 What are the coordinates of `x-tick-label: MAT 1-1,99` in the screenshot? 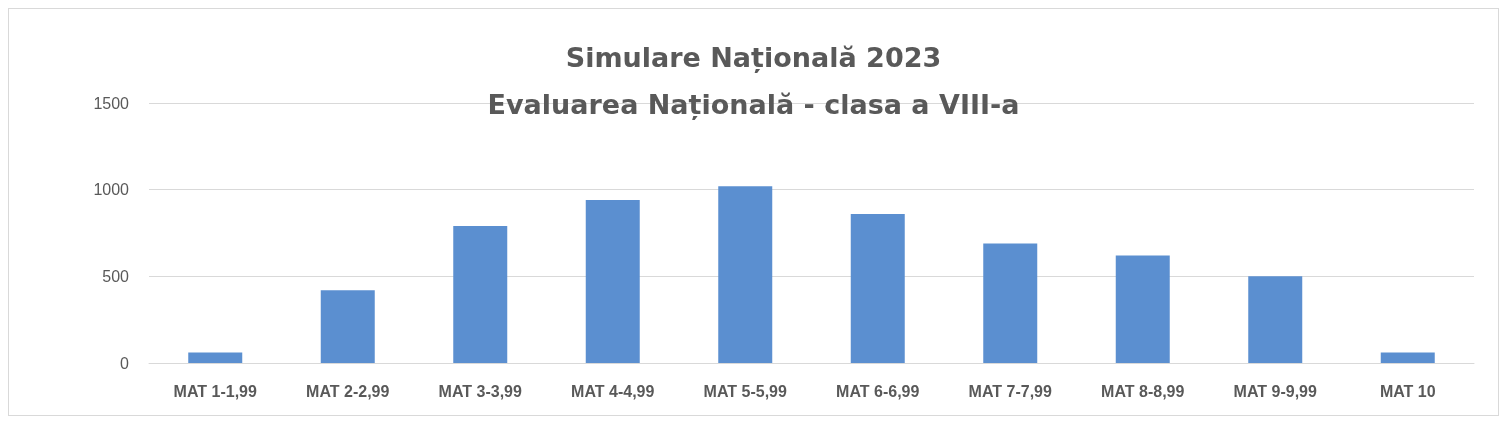 It's located at (215, 391).